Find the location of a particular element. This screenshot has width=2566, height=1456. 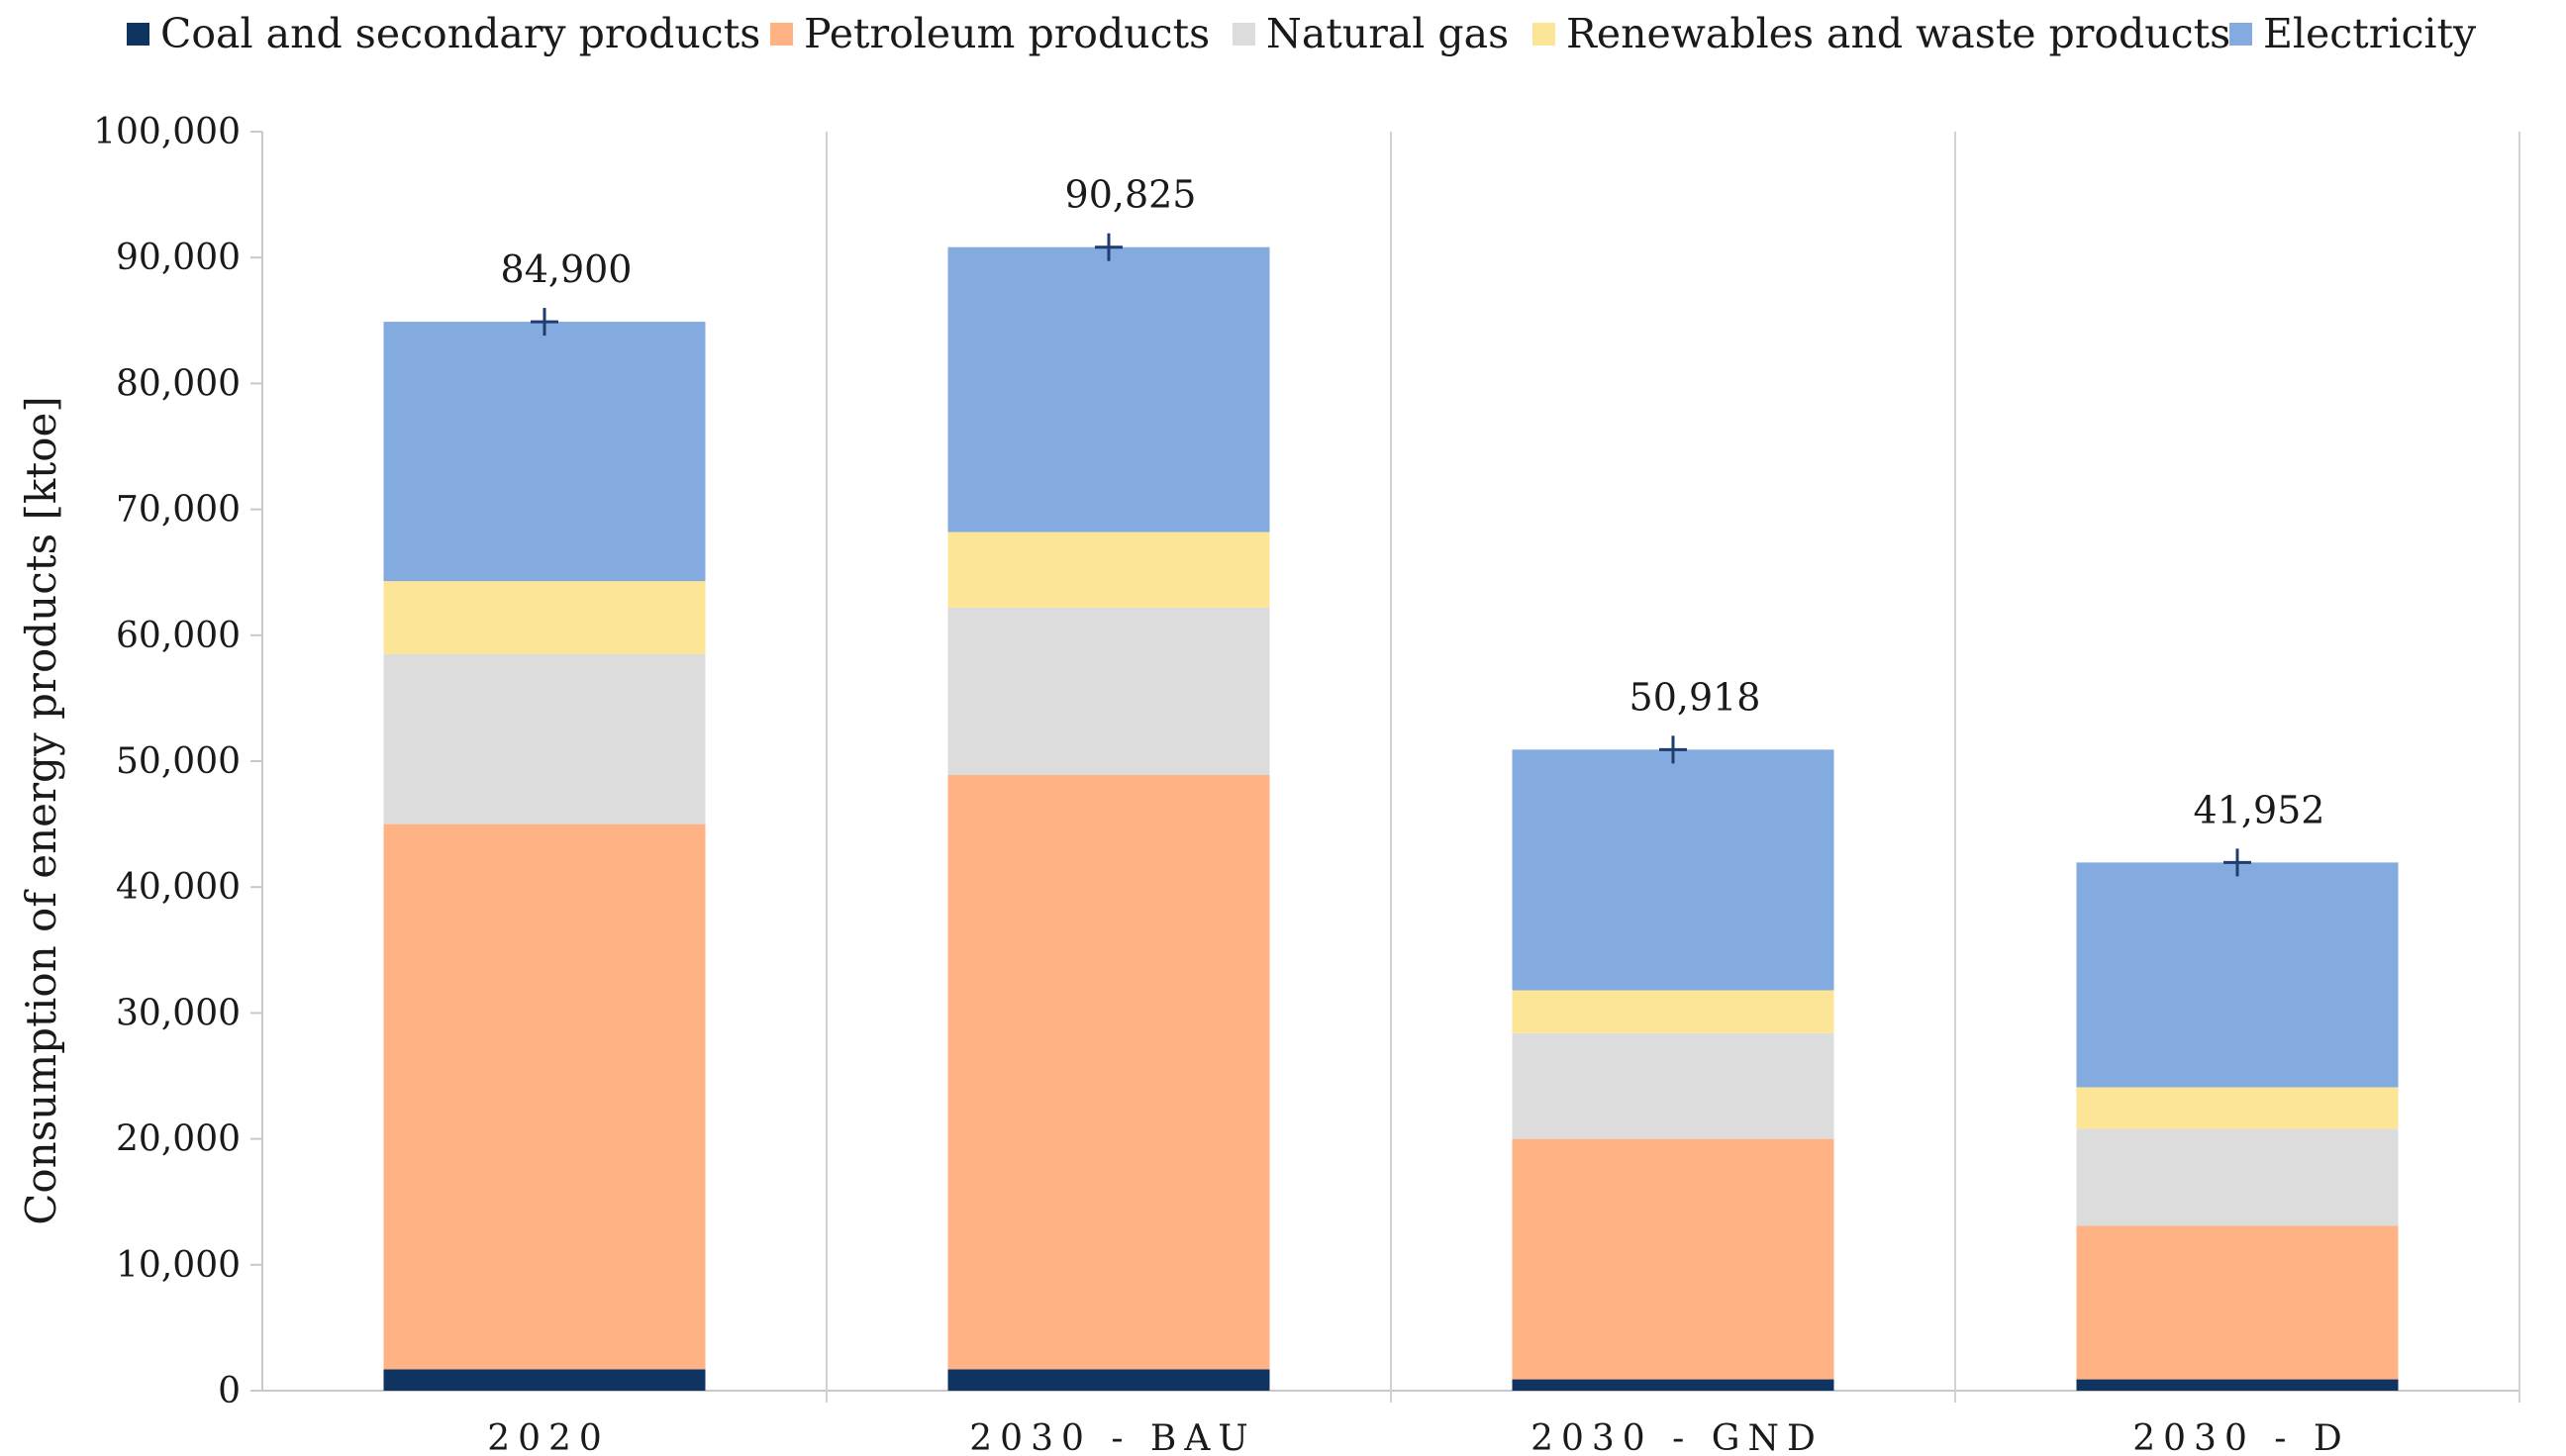

legend-item: Renewables and waste products is located at coordinates (1881, 33).